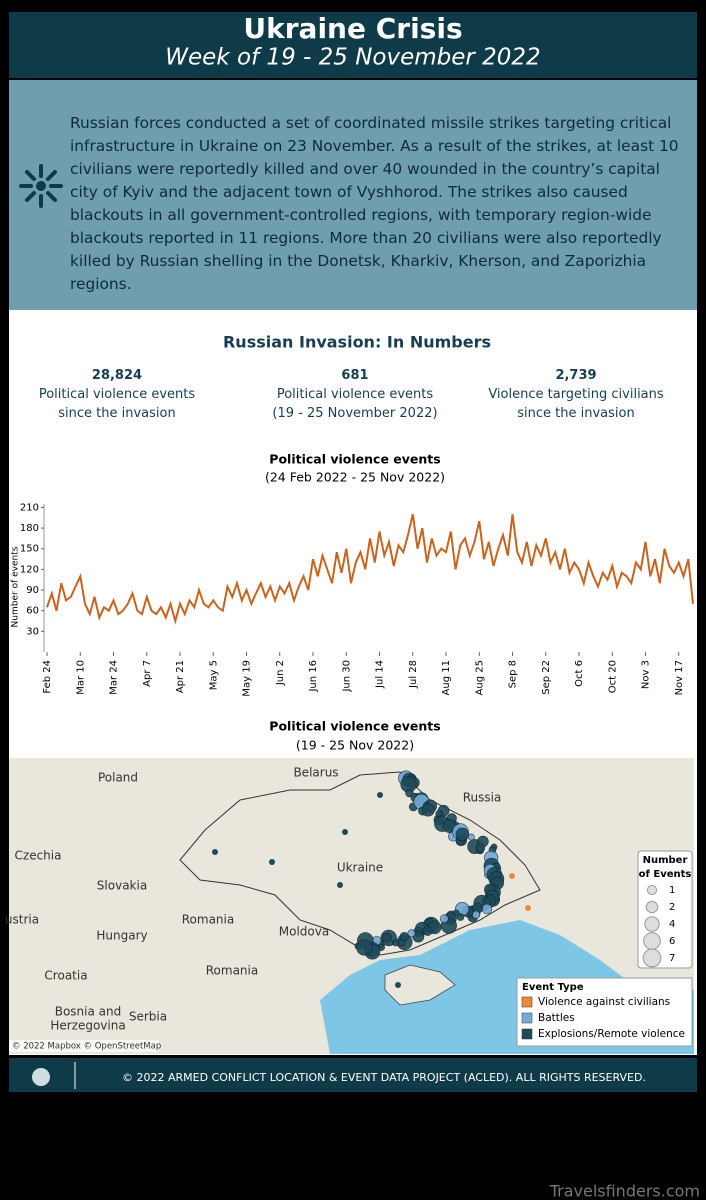  Describe the element at coordinates (624, 1191) in the screenshot. I see `watermark: Travelsfinders.com` at that location.